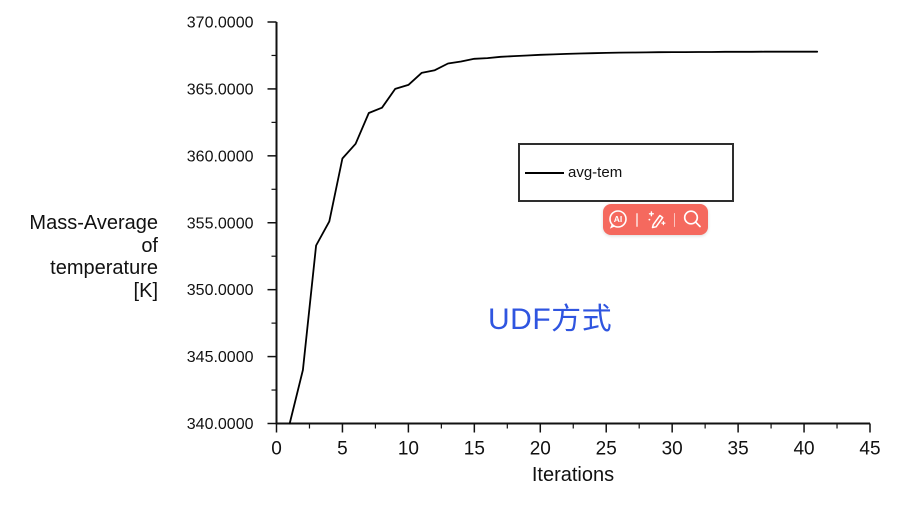 The image size is (901, 510). I want to click on legend: avg-tem, so click(626, 172).